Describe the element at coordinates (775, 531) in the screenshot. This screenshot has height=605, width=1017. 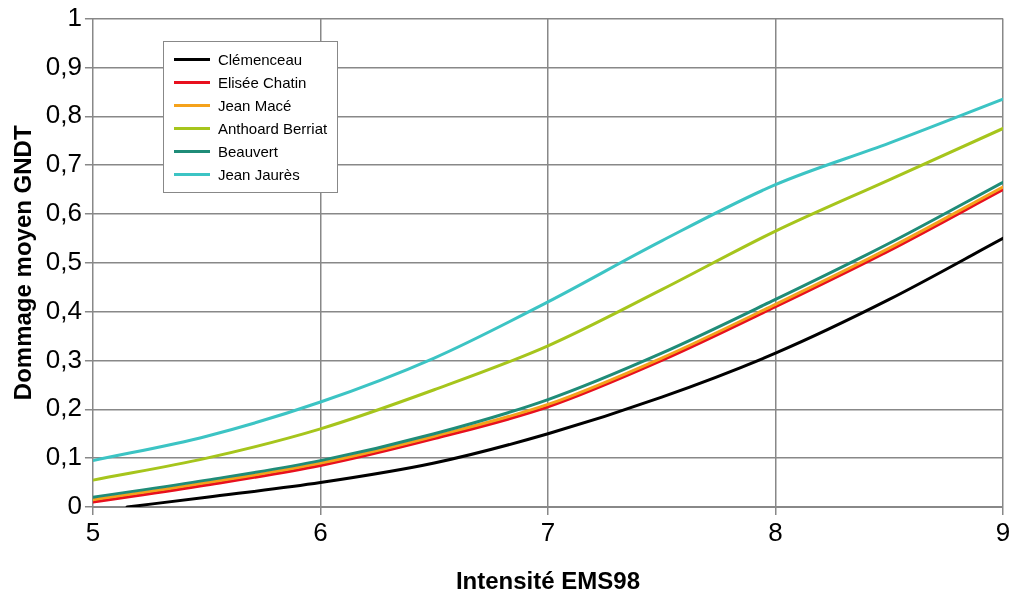
I see `x-tick-label: 8` at that location.